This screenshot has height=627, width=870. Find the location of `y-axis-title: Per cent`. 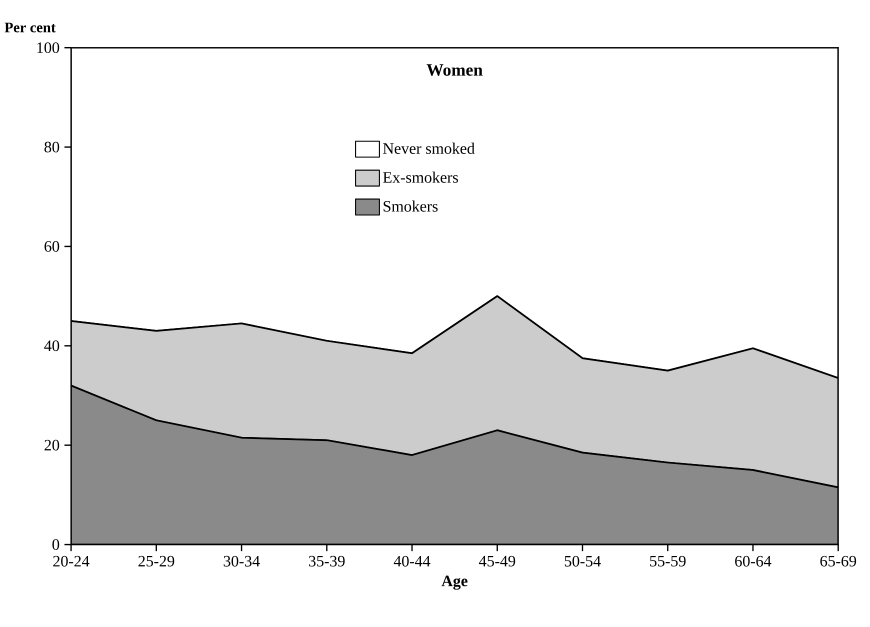

y-axis-title: Per cent is located at coordinates (30, 27).